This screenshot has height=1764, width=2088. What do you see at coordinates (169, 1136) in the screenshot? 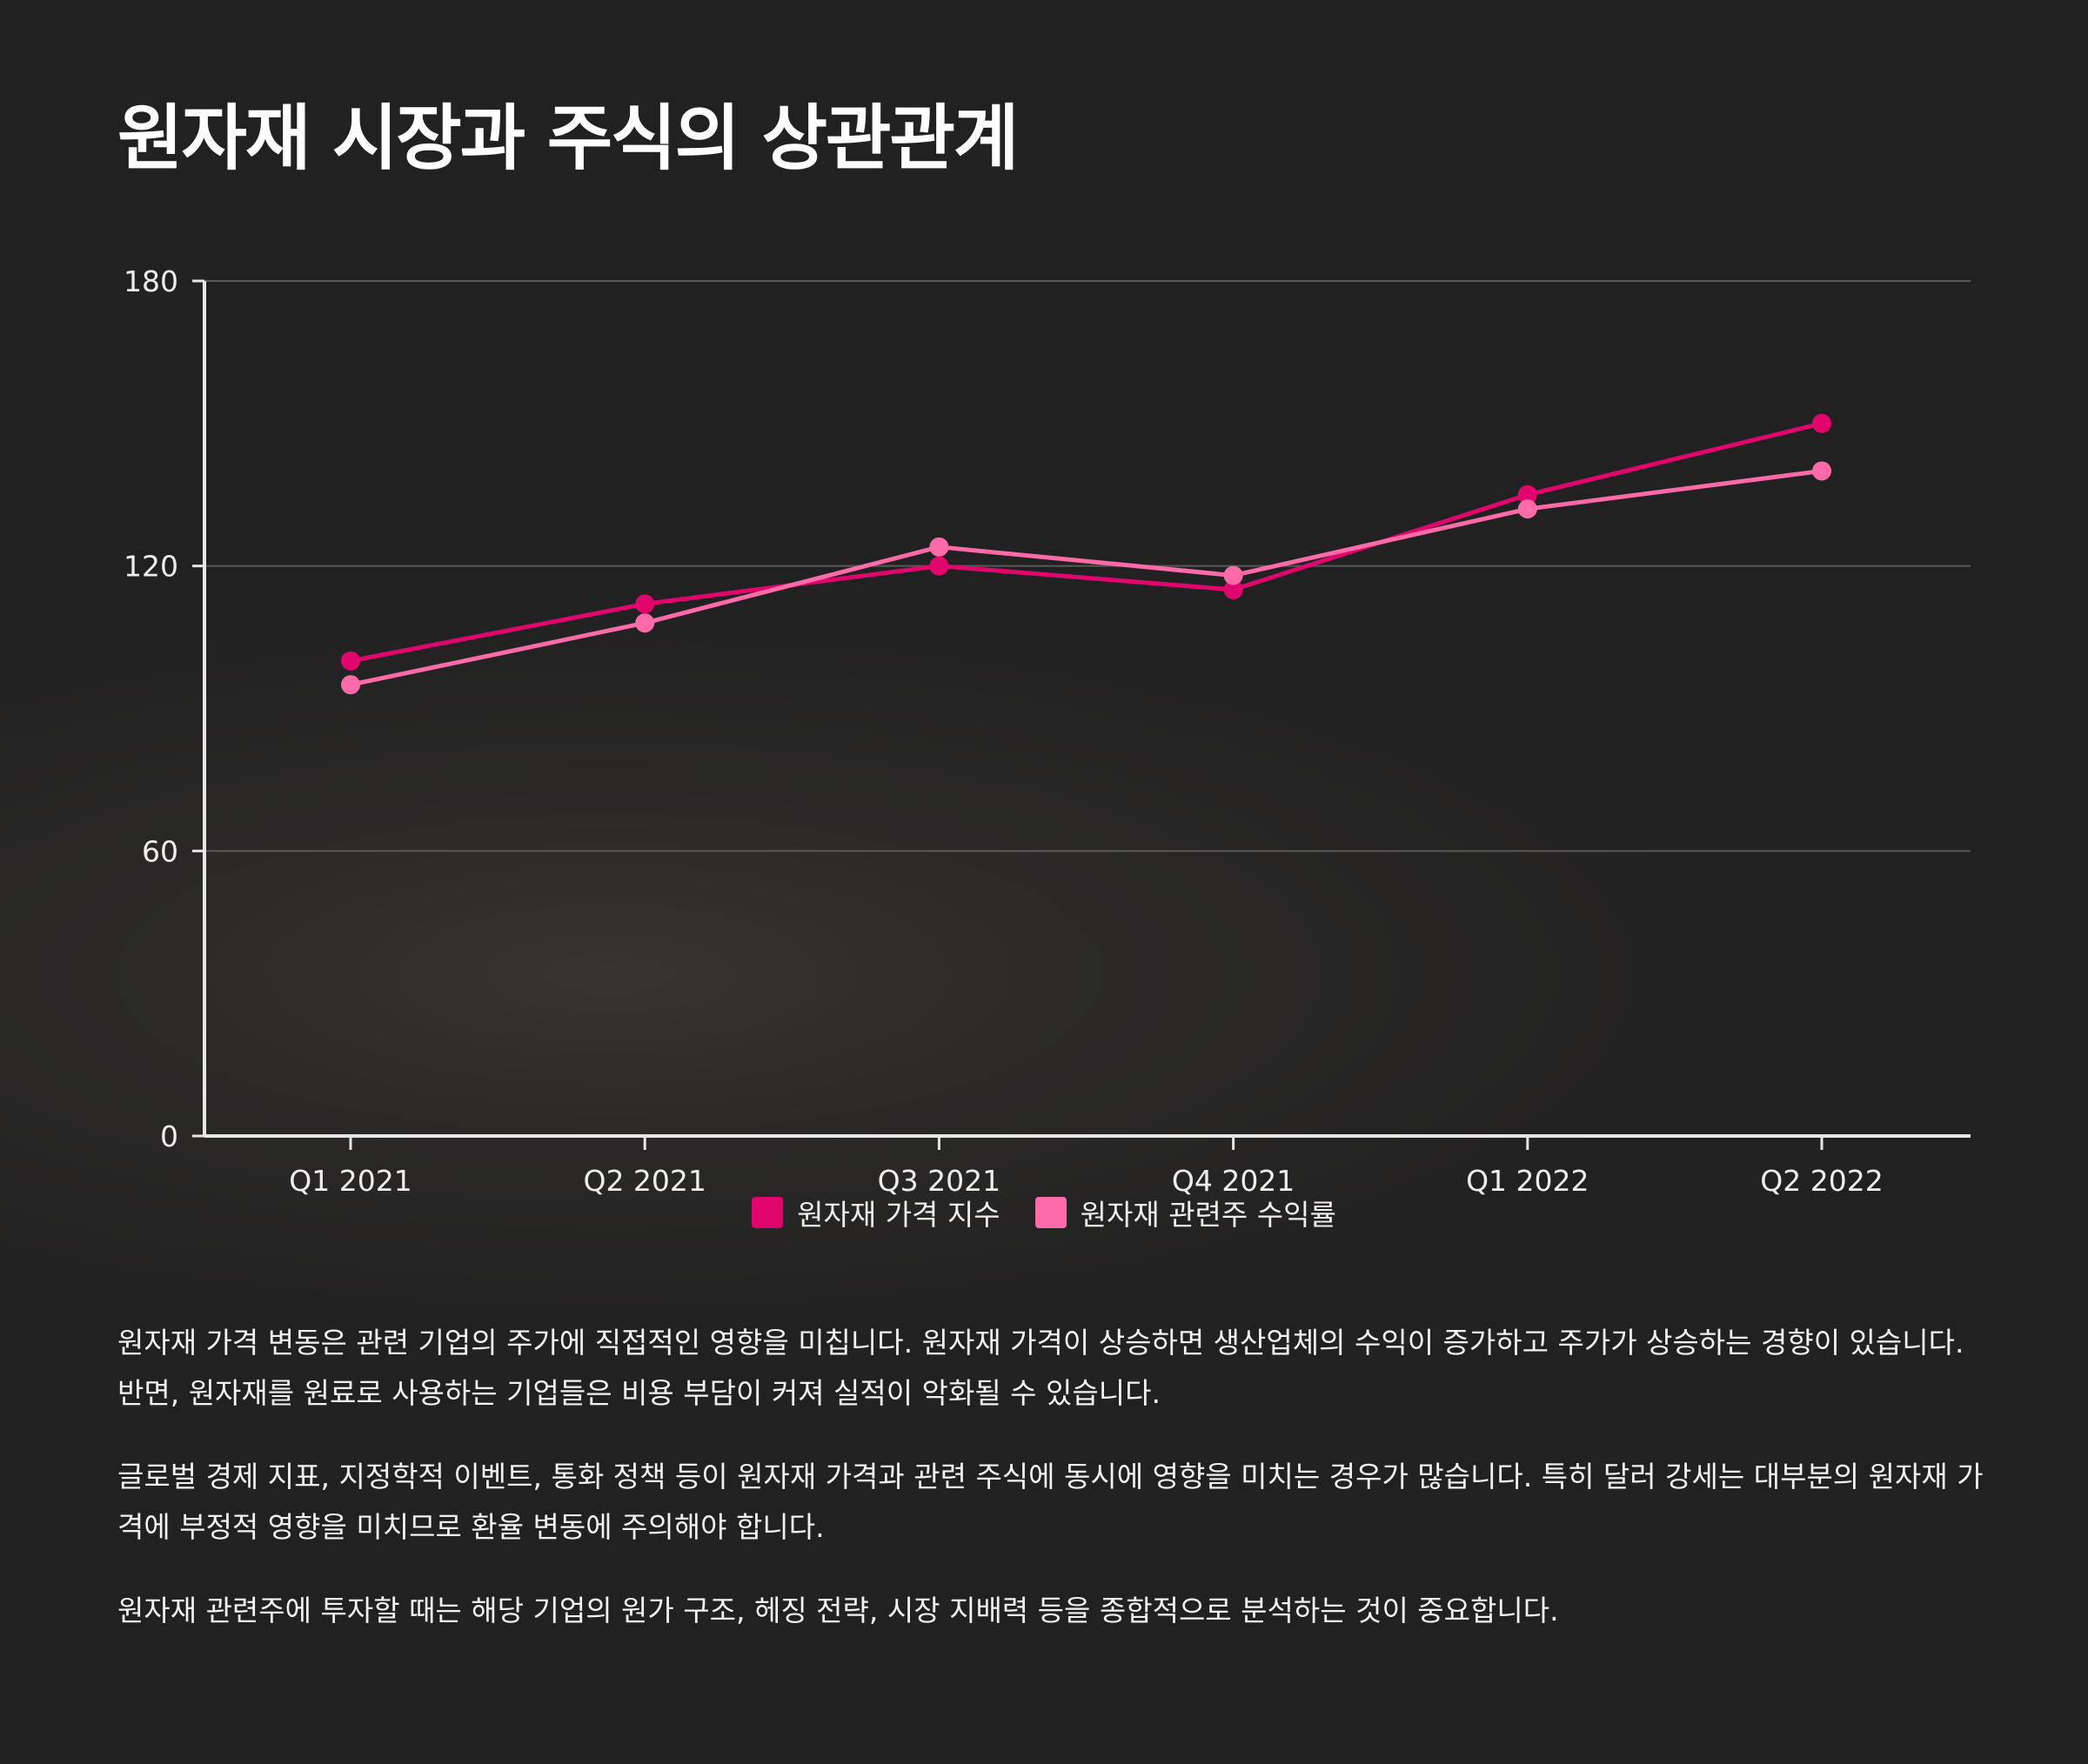
I see `y-tick-label: 0` at bounding box center [169, 1136].